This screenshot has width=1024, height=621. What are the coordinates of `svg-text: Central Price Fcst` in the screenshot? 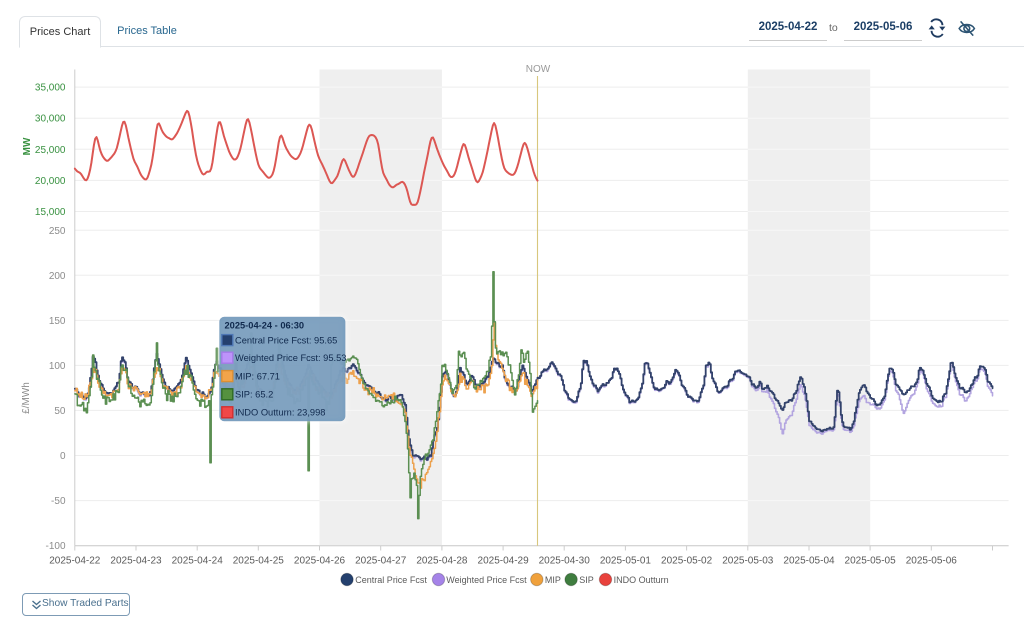 It's located at (391, 580).